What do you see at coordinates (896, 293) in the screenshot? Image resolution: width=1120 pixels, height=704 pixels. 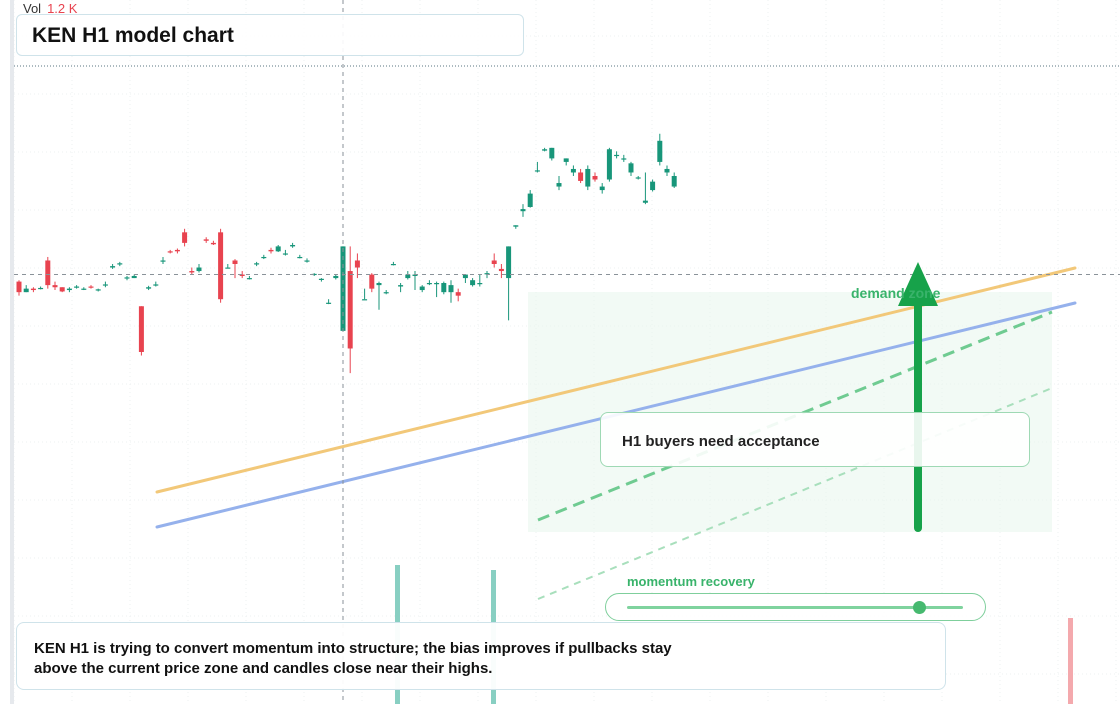 I see `demand-zone-label: demand zone` at bounding box center [896, 293].